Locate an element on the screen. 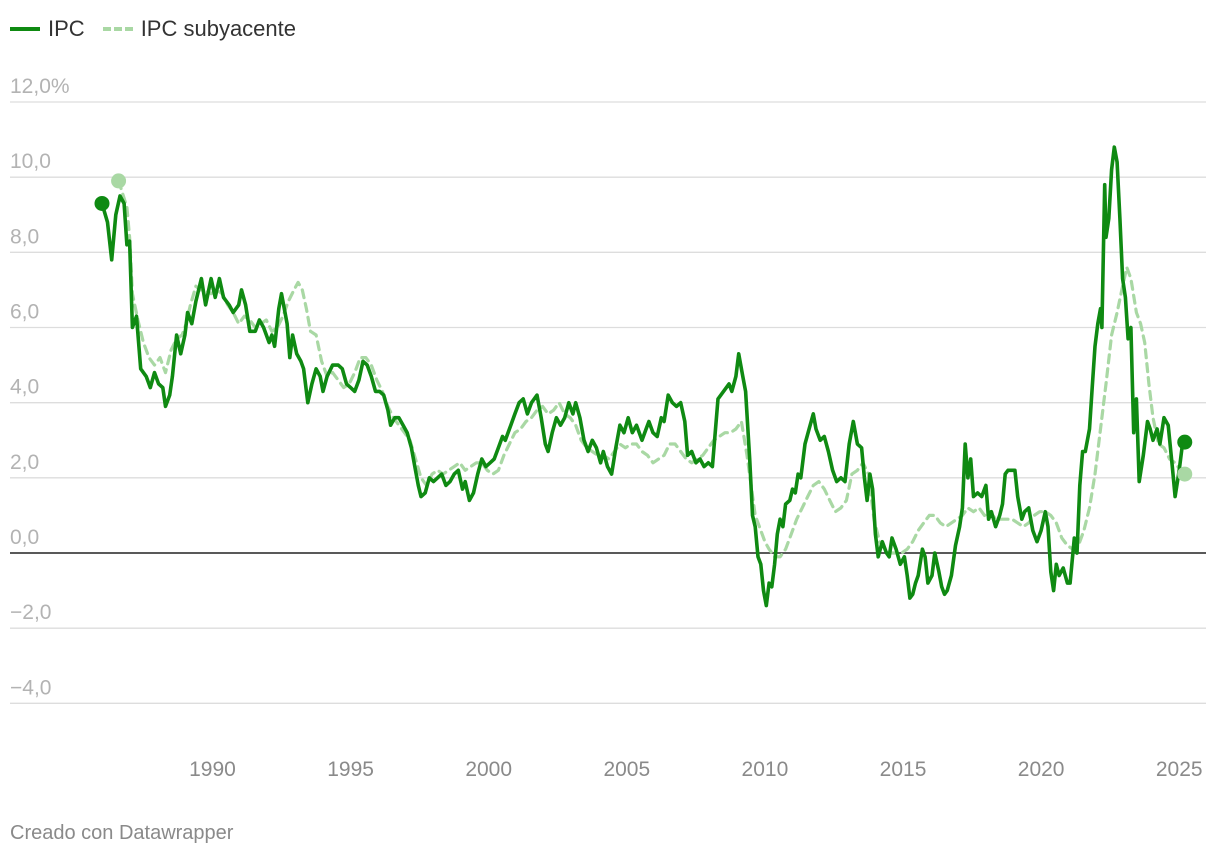  y-tick-label: 4,0 is located at coordinates (24, 387).